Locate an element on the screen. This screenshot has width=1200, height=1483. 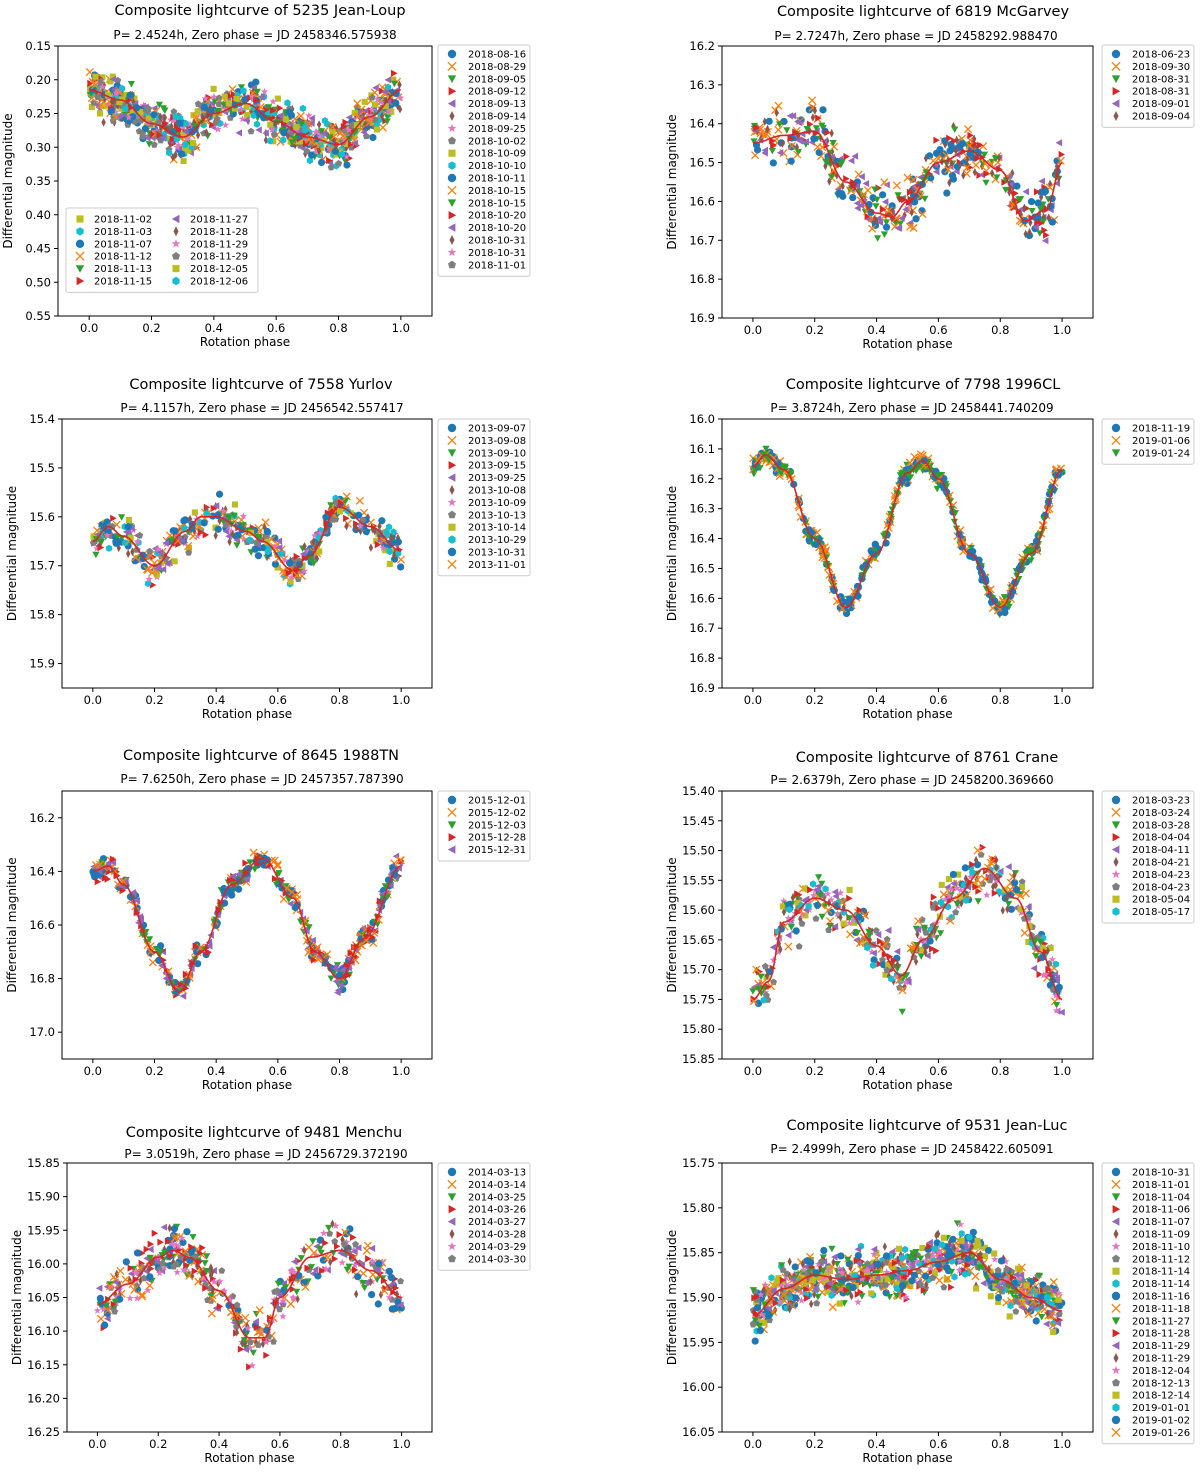
y-tick-label: 15.8 is located at coordinates (42, 615).